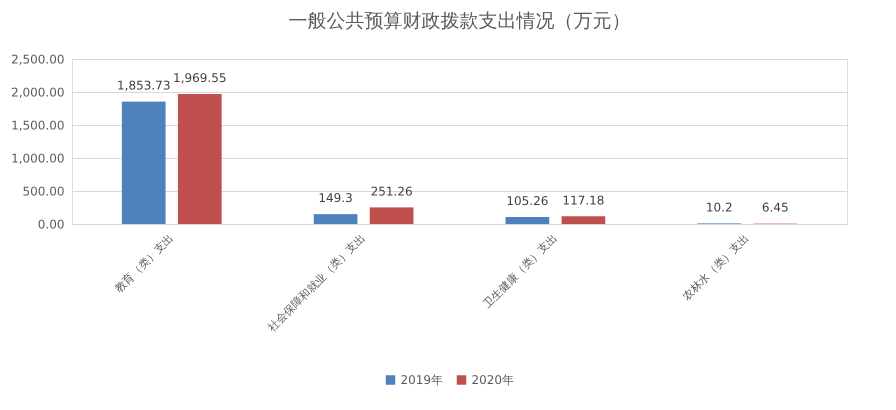 This screenshot has height=410, width=896. What do you see at coordinates (51, 225) in the screenshot?
I see `y-tick-label: 0.00` at bounding box center [51, 225].